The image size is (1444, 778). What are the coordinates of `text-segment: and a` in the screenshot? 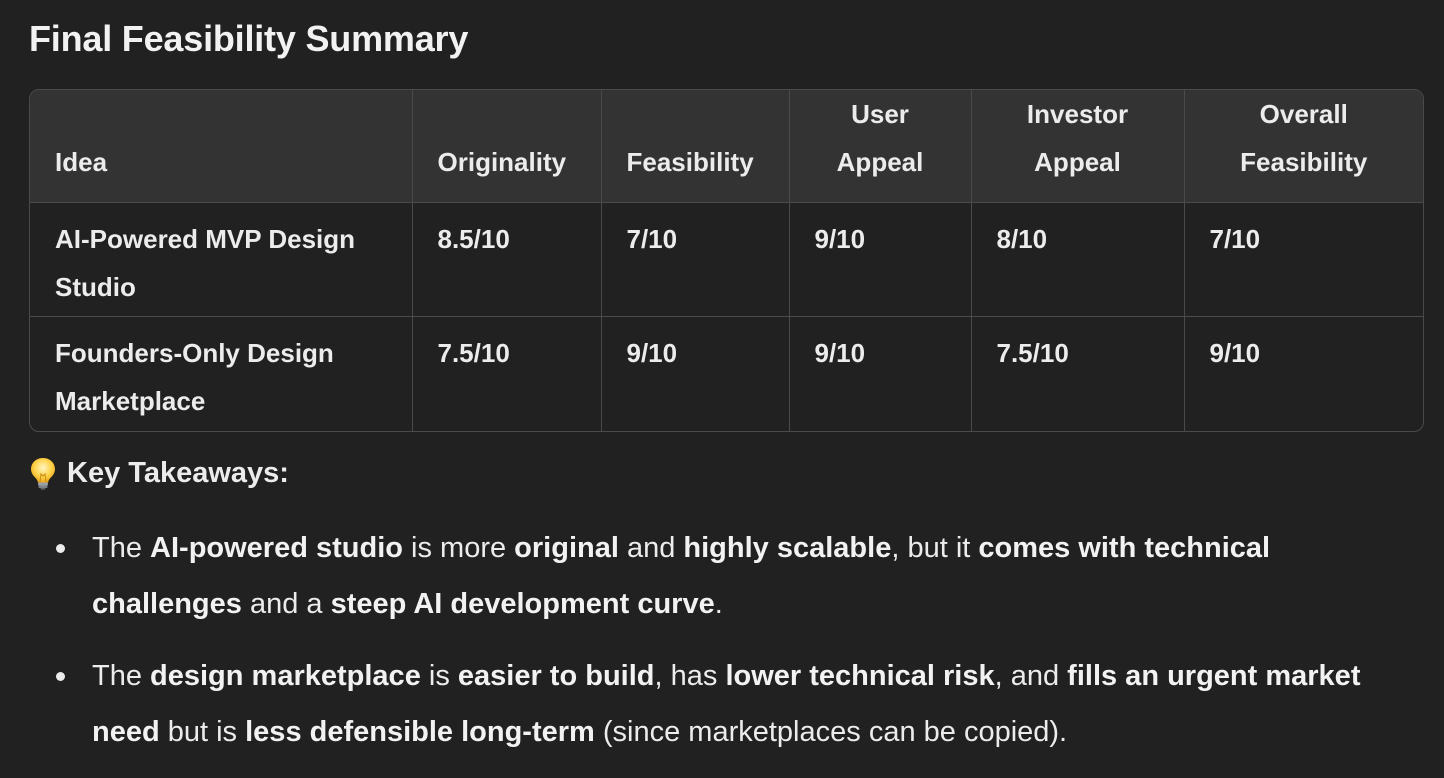 It's located at (286, 604).